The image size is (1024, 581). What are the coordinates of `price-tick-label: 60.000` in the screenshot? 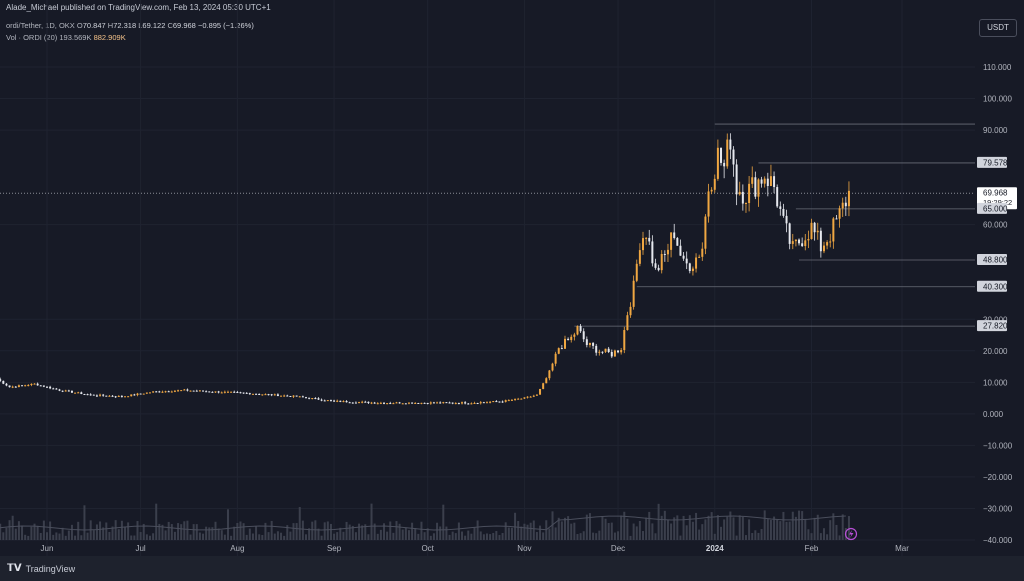 It's located at (995, 225).